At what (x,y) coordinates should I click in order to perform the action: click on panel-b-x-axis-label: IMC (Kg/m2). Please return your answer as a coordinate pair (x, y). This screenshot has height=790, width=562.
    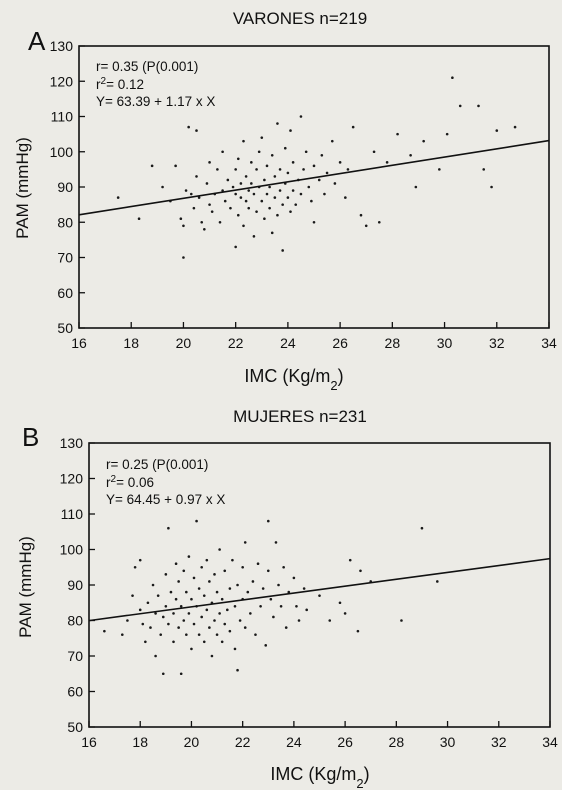
    Looking at the image, I should click on (319, 777).